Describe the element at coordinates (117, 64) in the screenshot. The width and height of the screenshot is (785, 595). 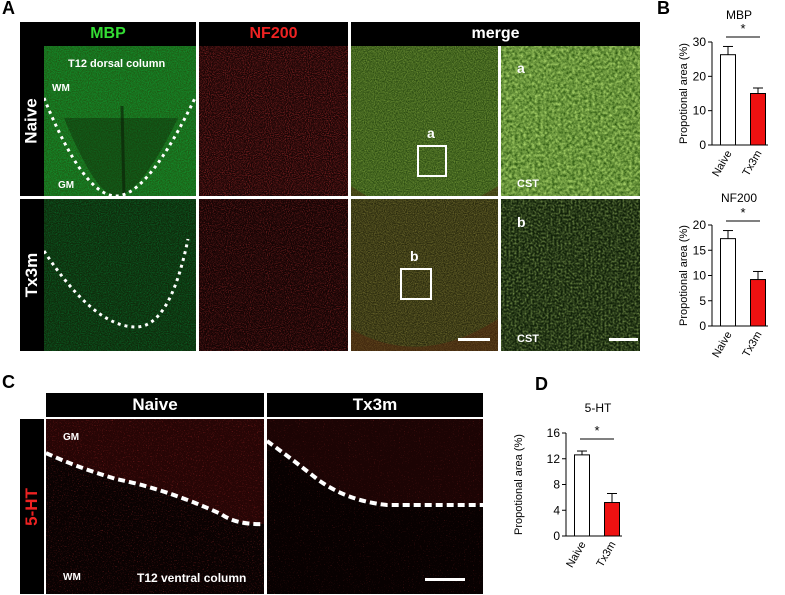
I see `label-t12-dorsal: T12 dorsal column` at that location.